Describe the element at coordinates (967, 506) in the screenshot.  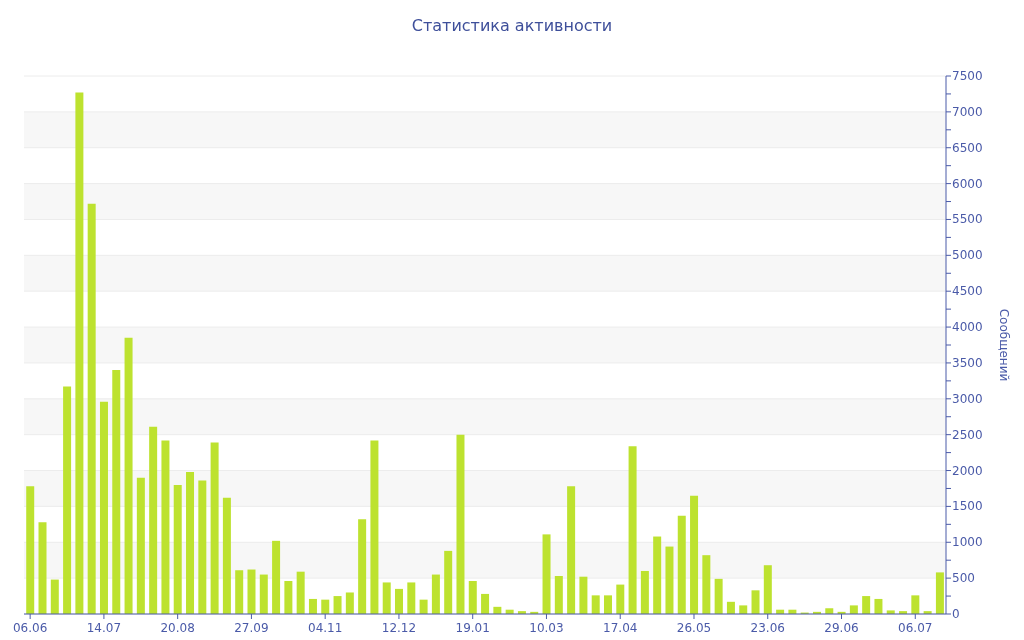
I see `y-tick-label: 1500` at that location.